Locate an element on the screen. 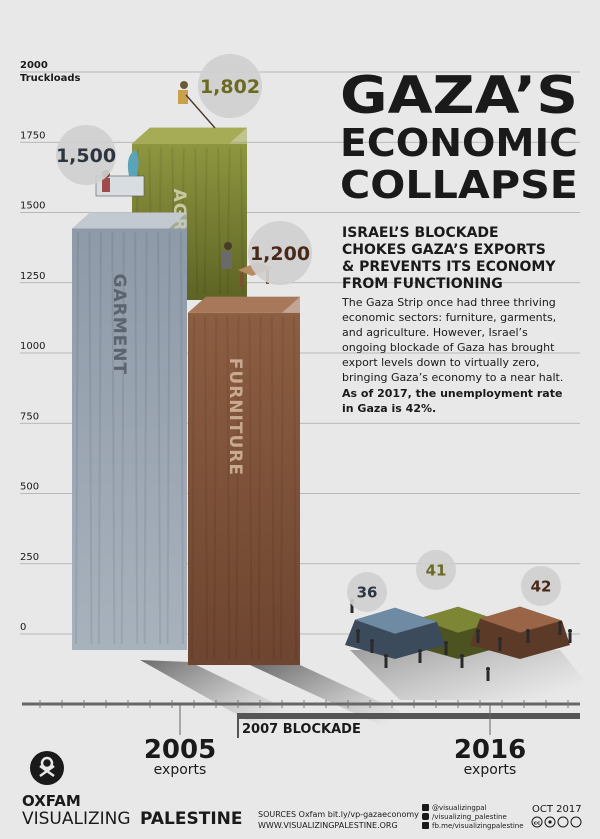  bar-2005-furniture: FURNITURE is located at coordinates (244, 480).